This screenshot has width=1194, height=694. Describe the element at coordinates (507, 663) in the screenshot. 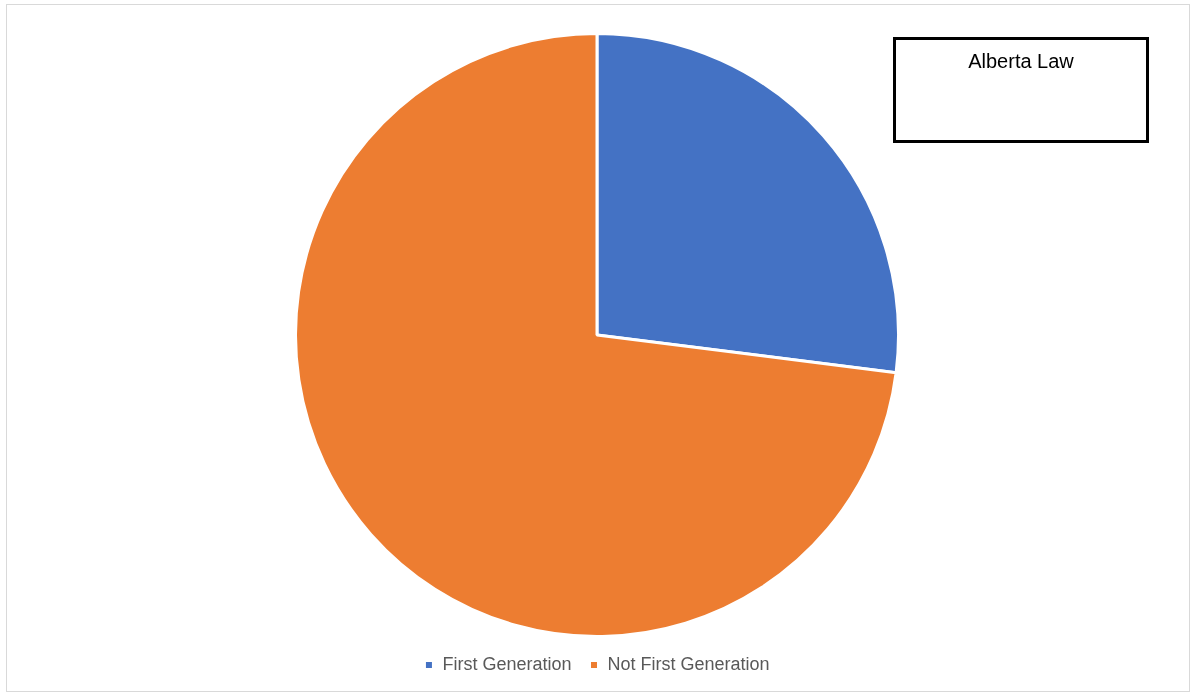

I see `legend-label: First Generation` at that location.